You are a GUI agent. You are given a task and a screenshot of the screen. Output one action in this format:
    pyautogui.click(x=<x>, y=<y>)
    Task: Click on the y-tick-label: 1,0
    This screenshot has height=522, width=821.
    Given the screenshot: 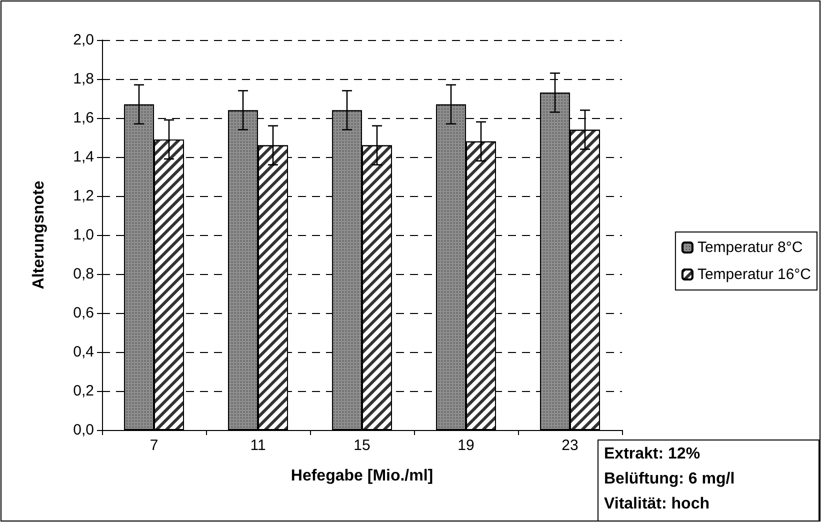 What is the action you would take?
    pyautogui.click(x=83, y=235)
    